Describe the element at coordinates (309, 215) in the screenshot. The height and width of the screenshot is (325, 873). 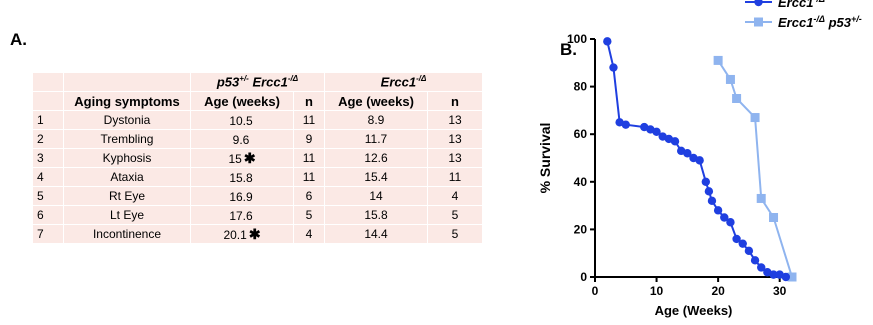
I see `n-p53-ercc1-cell: 5` at that location.